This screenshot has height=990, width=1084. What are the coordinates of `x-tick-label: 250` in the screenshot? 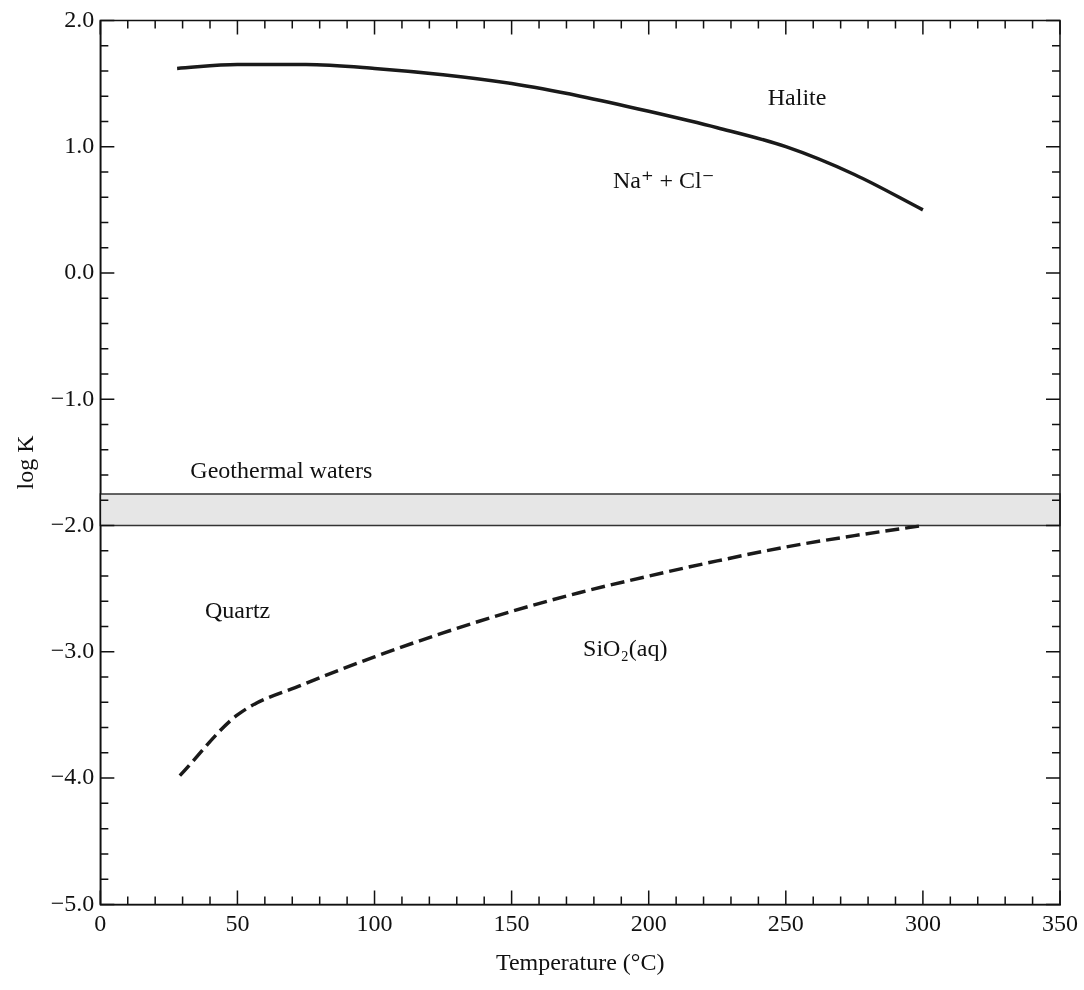 It's located at (785, 923).